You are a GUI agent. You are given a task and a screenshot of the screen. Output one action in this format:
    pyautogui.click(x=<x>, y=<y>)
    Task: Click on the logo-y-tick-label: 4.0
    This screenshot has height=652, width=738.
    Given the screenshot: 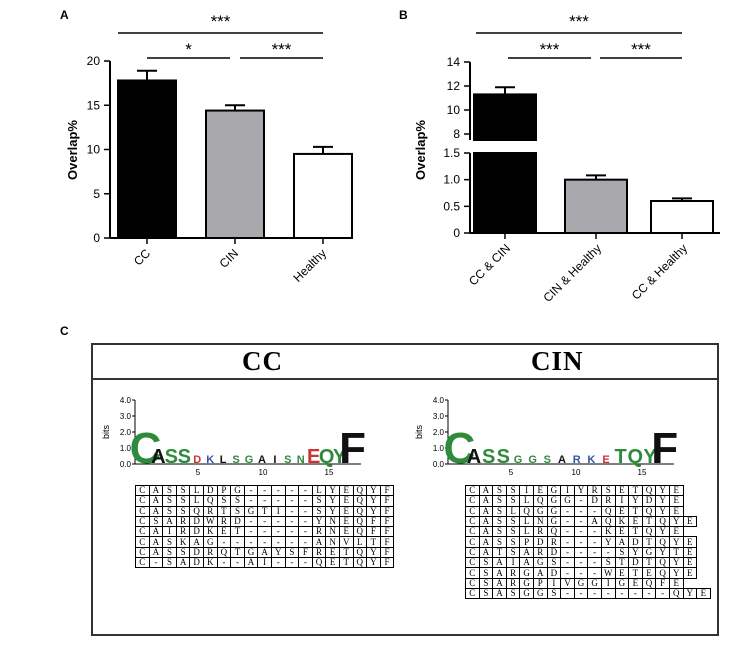 What is the action you would take?
    pyautogui.click(x=439, y=400)
    